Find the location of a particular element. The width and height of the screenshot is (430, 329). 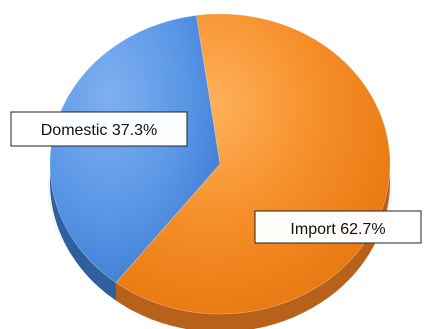

label-text-domestic: Domestic 37.3% is located at coordinates (99, 130).